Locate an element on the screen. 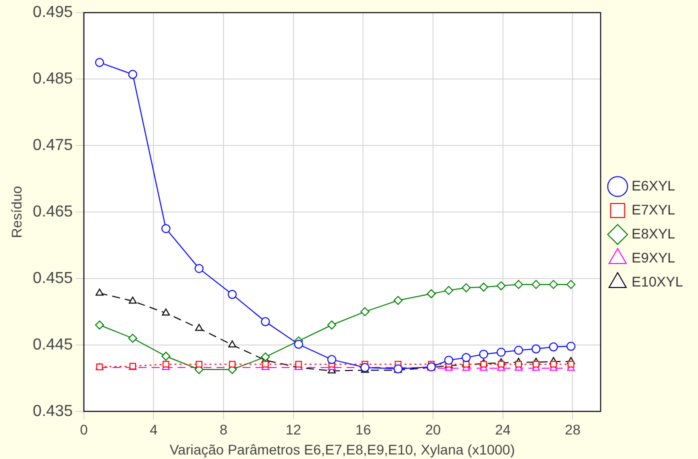  y-tick-label: 0.495 is located at coordinates (52, 13).